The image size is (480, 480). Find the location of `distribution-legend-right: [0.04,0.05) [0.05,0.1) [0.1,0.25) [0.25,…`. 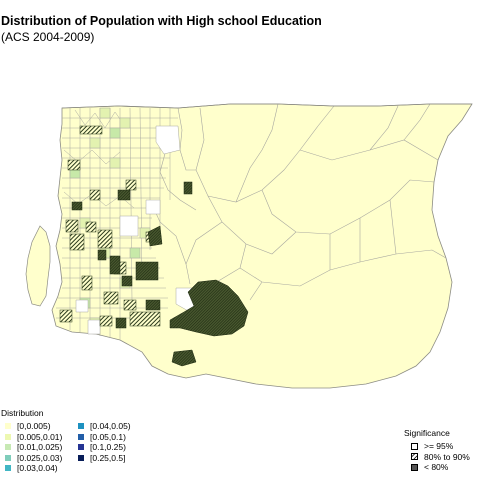

distribution-legend-right: [0.04,0.05) [0.05,0.1) [0.1,0.25) [0.25,… is located at coordinates (104, 442).